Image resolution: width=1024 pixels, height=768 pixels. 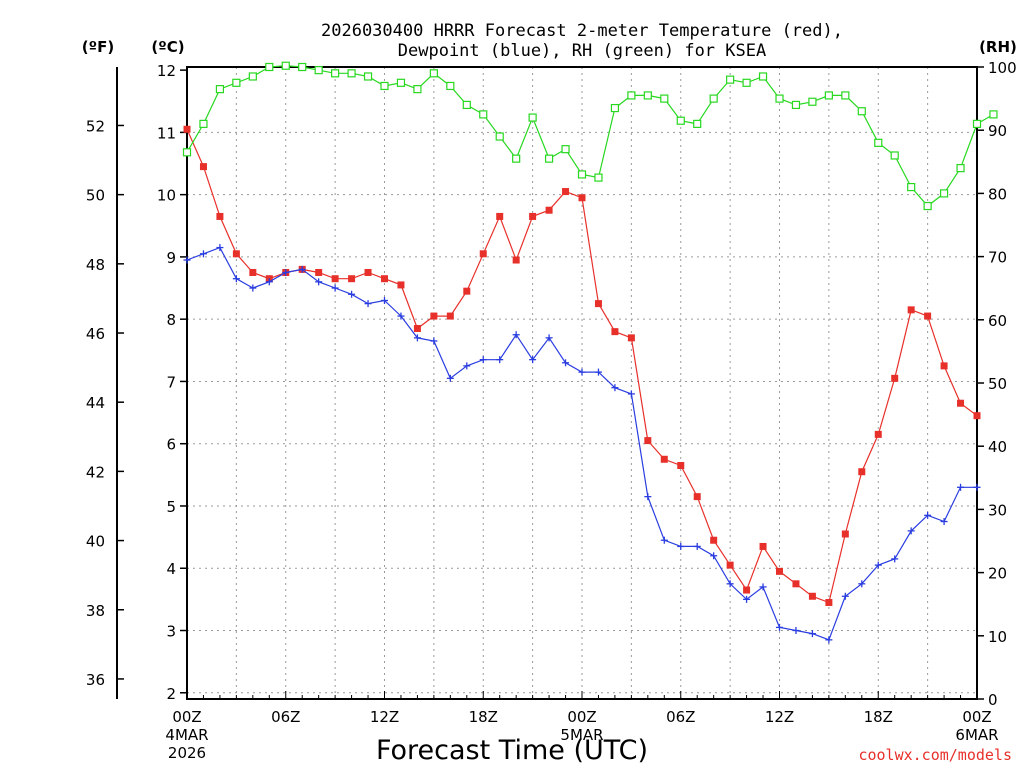 What do you see at coordinates (171, 320) in the screenshot?
I see `celsius-tick-label: 8` at bounding box center [171, 320].